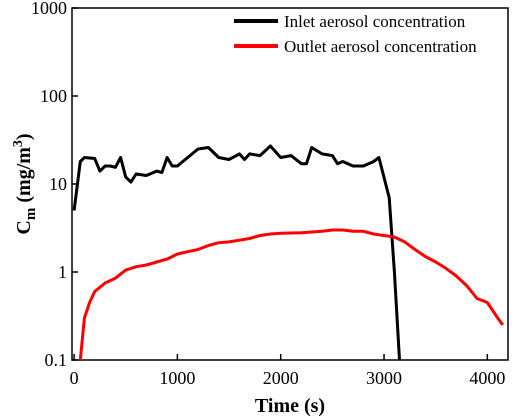  Describe the element at coordinates (281, 378) in the screenshot. I see `x-tick-label: 2000` at that location.